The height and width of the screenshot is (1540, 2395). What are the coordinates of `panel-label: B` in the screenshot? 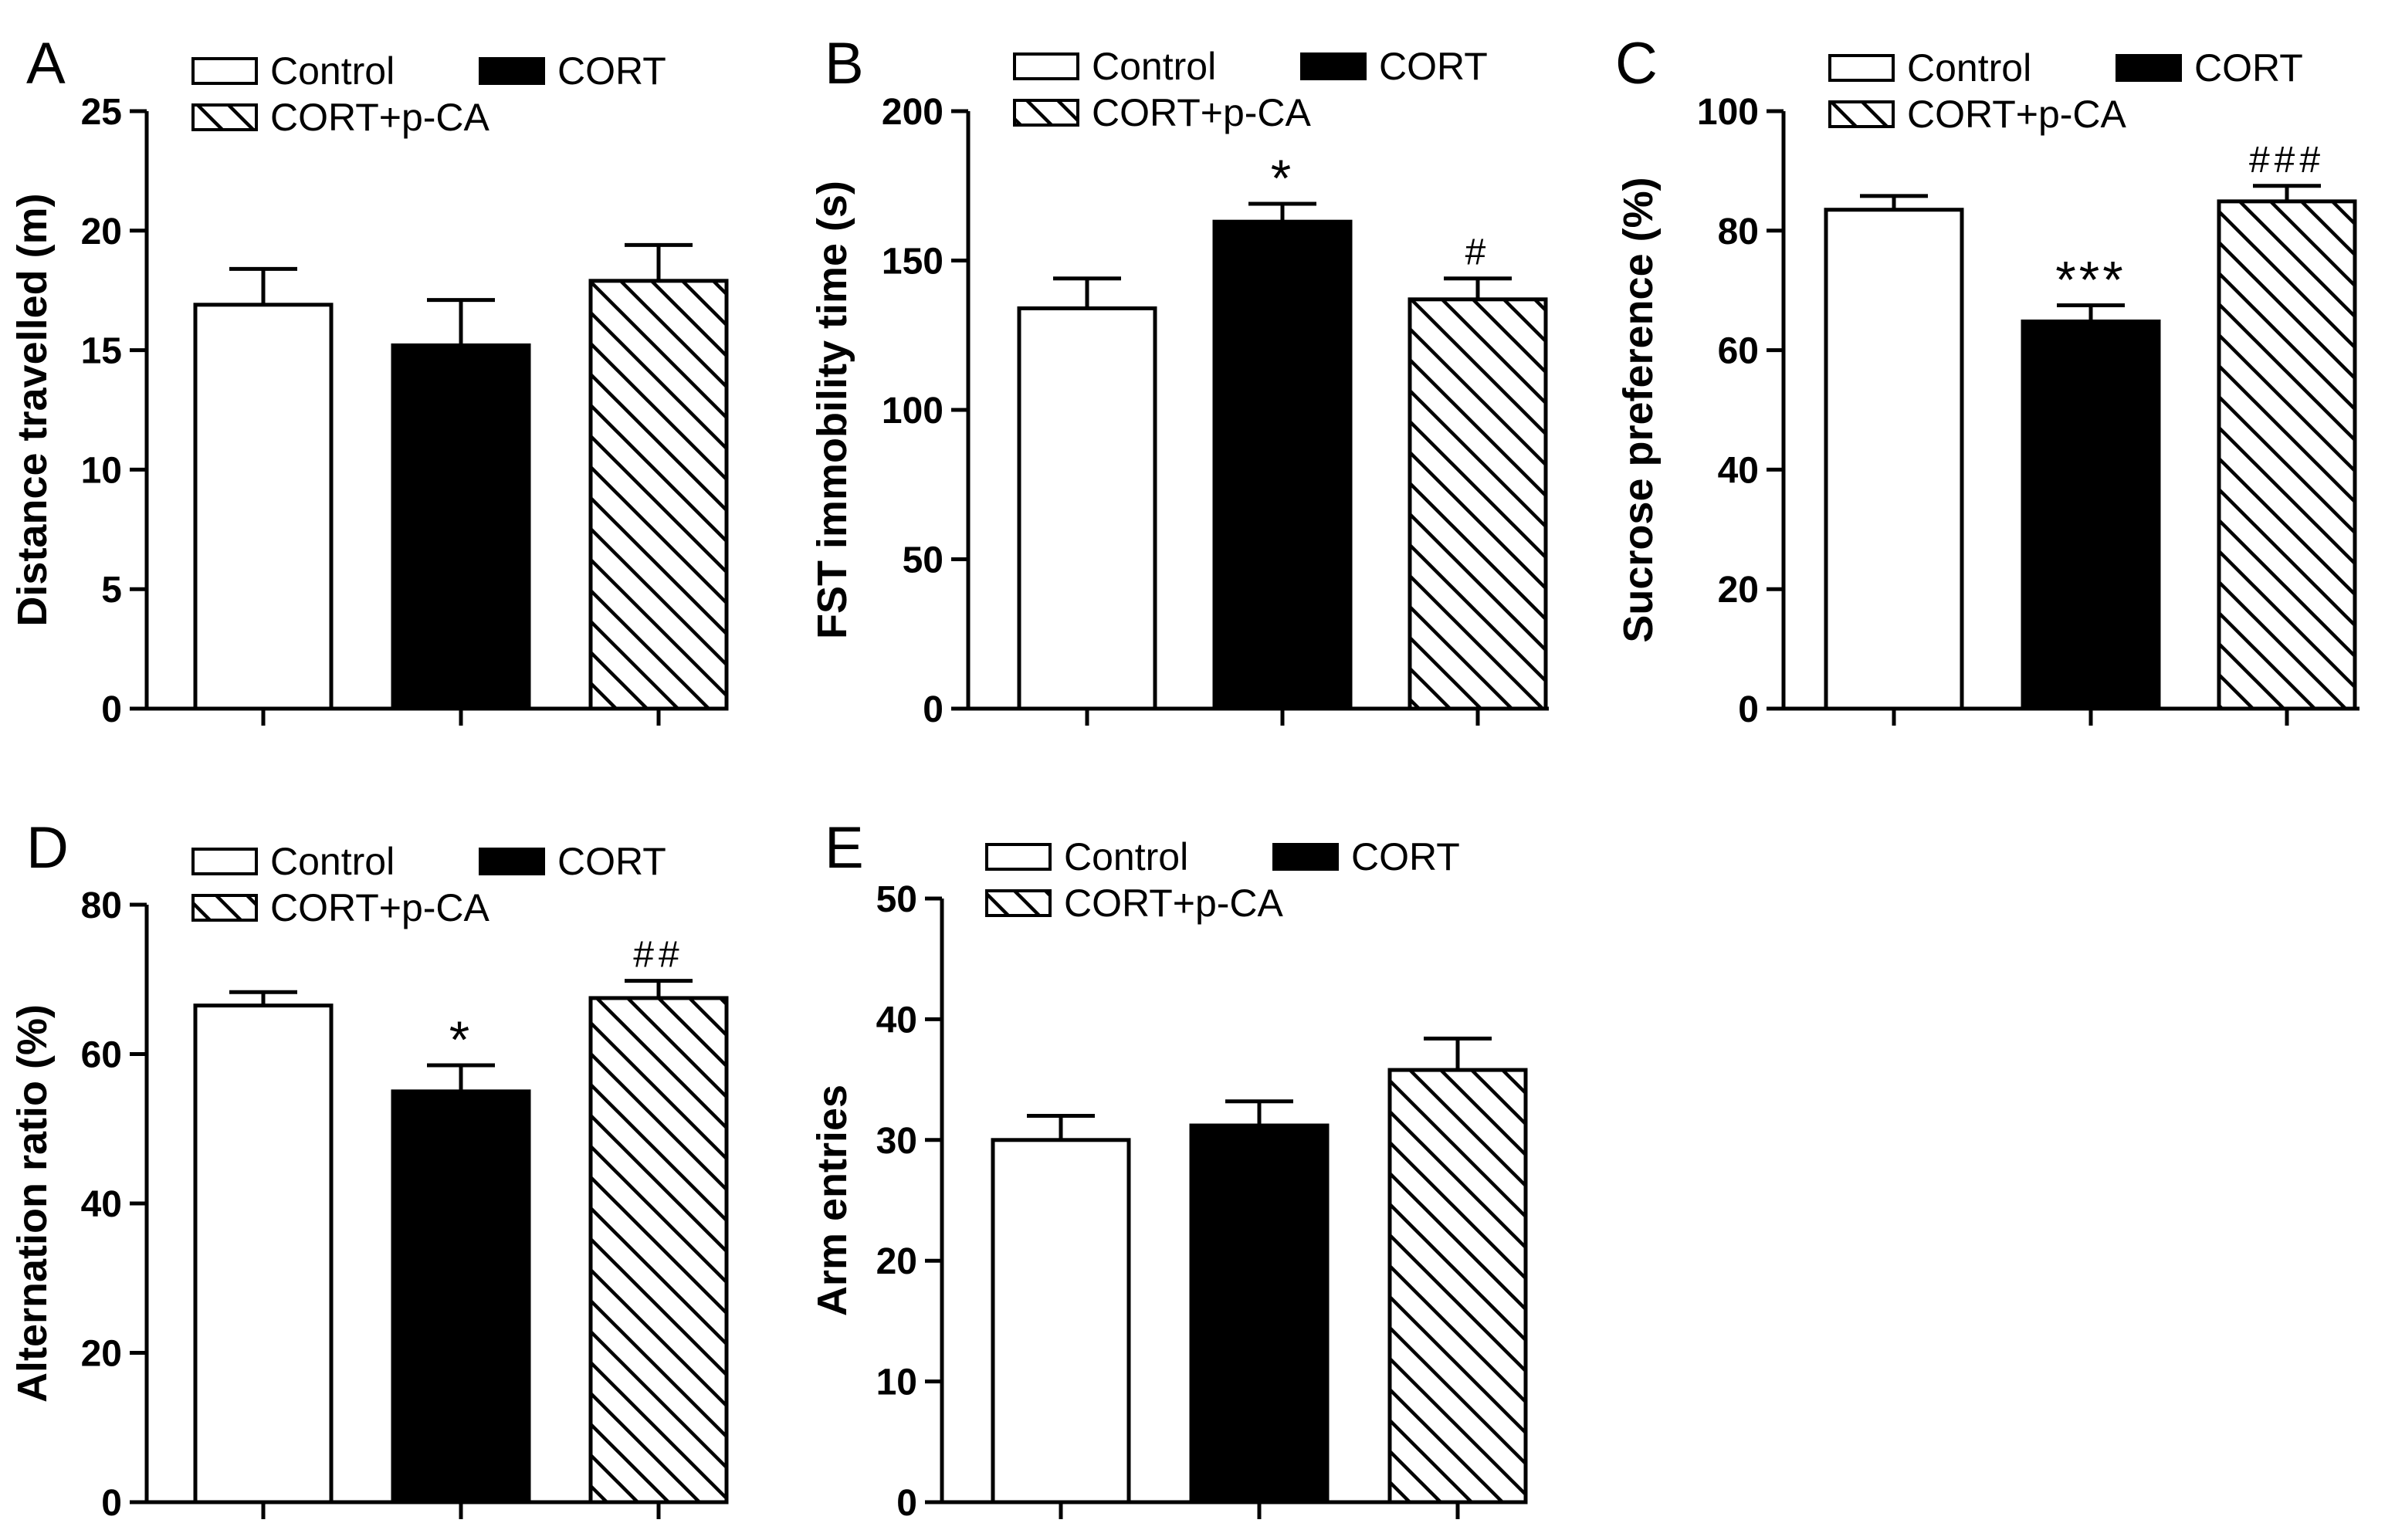 It's located at (845, 63).